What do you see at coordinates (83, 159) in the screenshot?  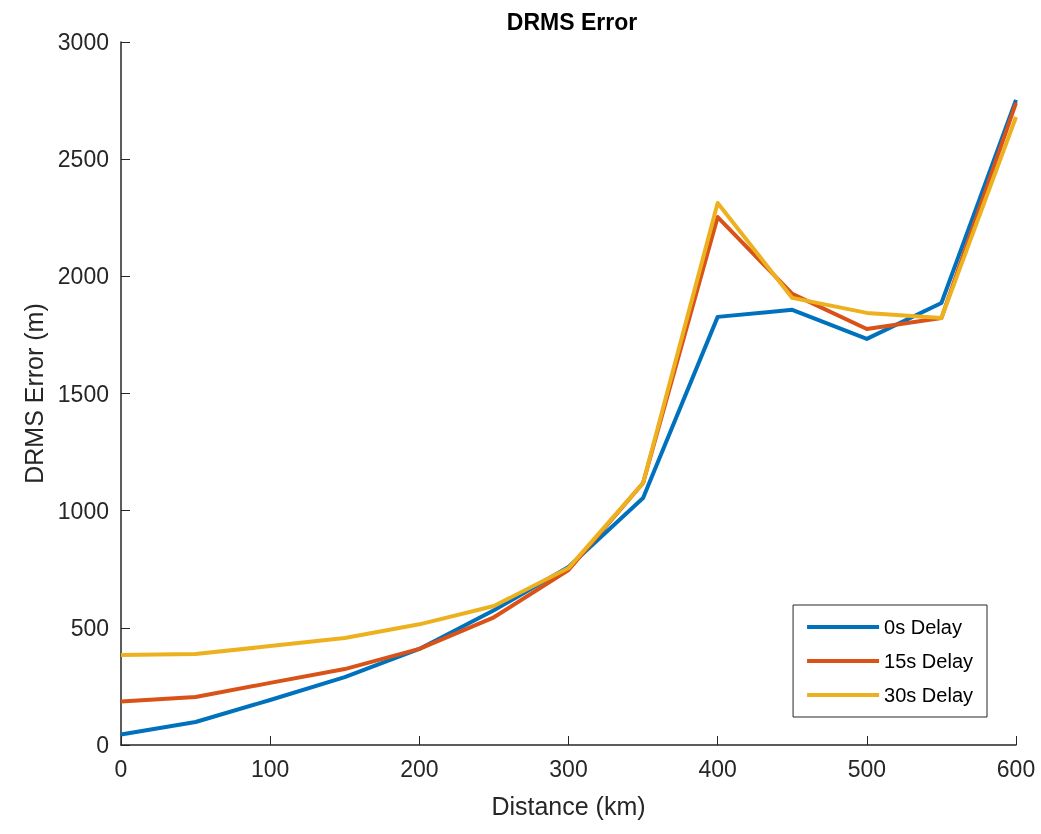 I see `y-tick-label: 2500` at bounding box center [83, 159].